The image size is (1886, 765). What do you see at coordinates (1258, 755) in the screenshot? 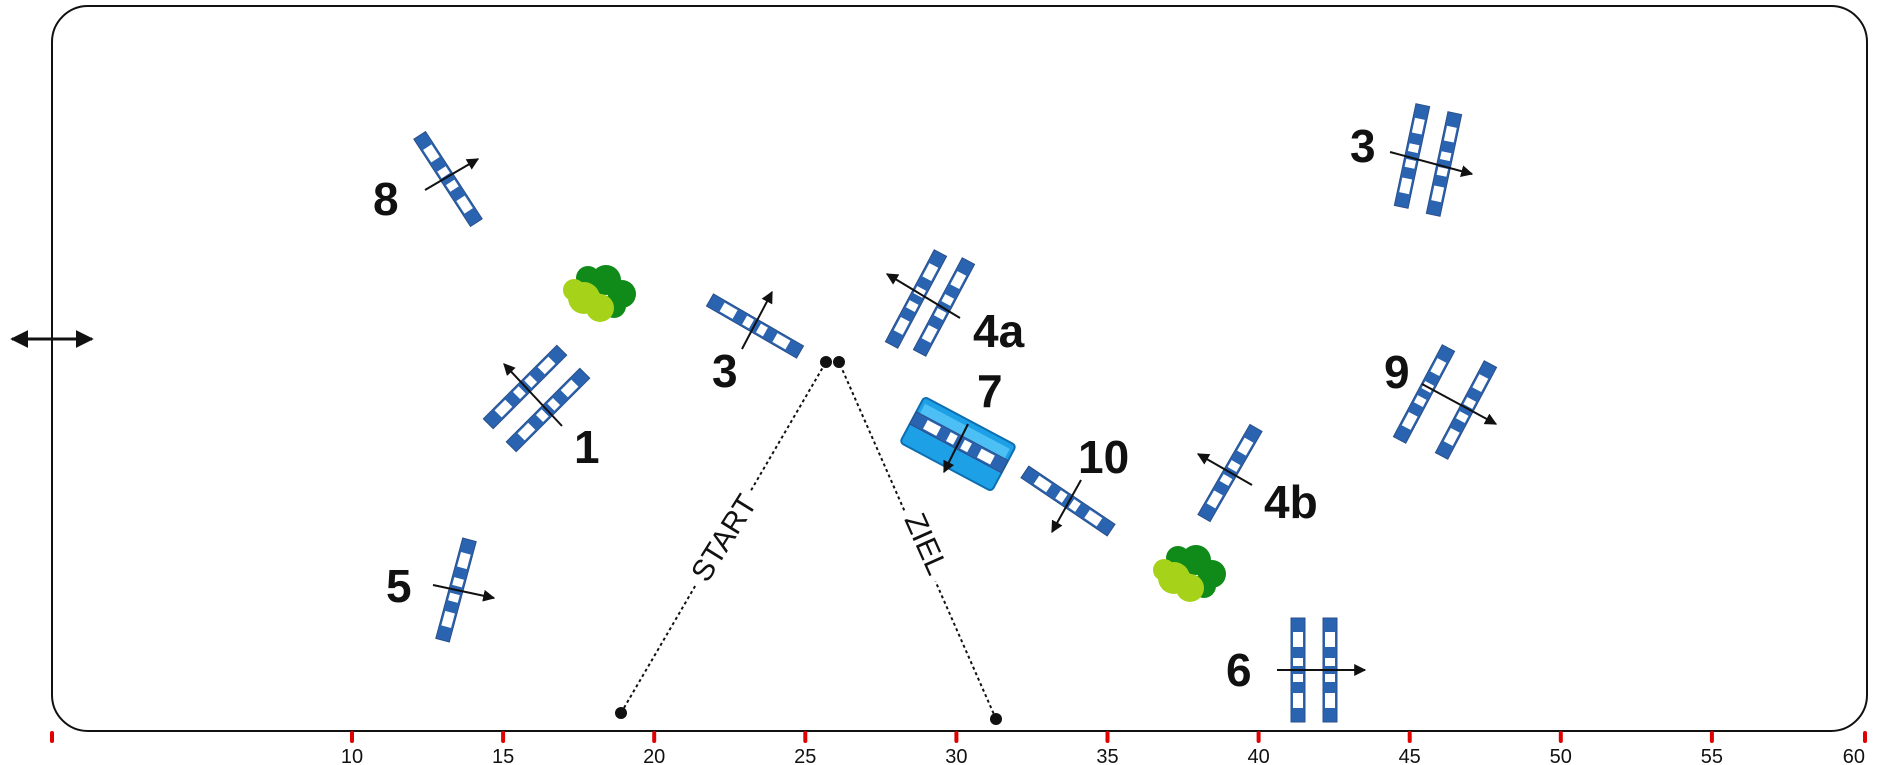
I see `axis-tick-label: 40` at bounding box center [1258, 755].